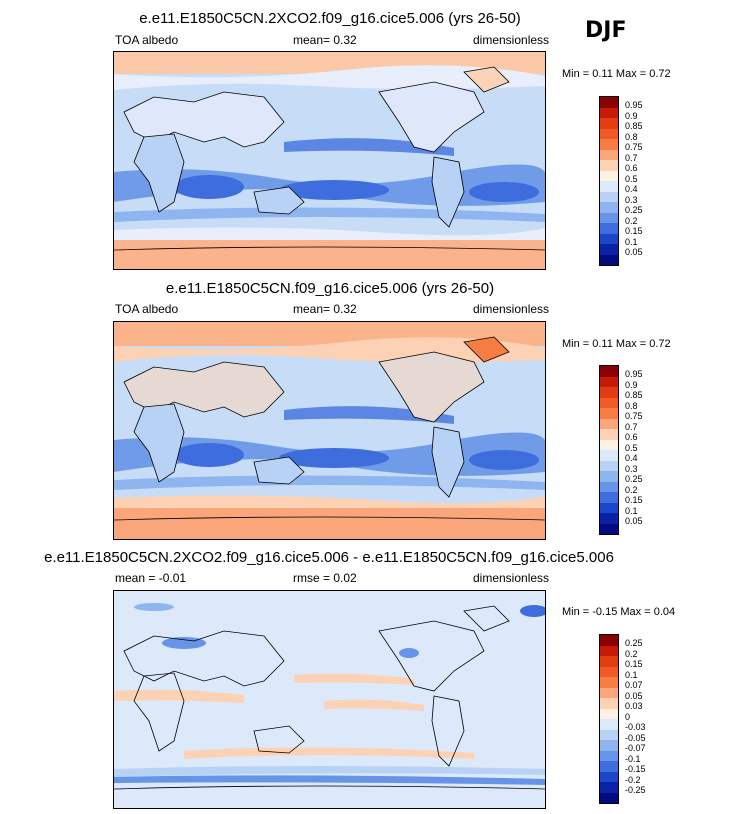 This screenshot has height=814, width=733. I want to click on panel1-colorbar-label: 0.95, so click(634, 105).